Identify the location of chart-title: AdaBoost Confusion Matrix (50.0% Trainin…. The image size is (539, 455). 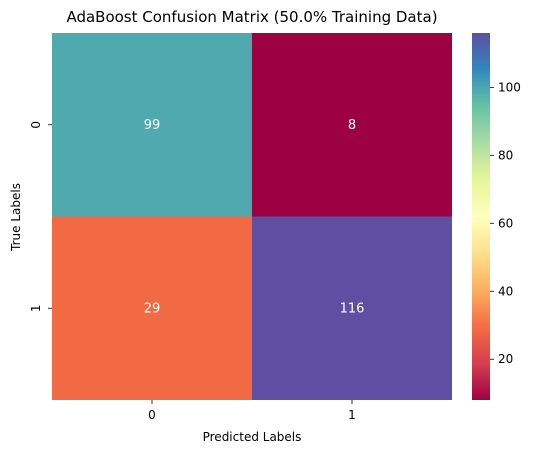
(251, 17).